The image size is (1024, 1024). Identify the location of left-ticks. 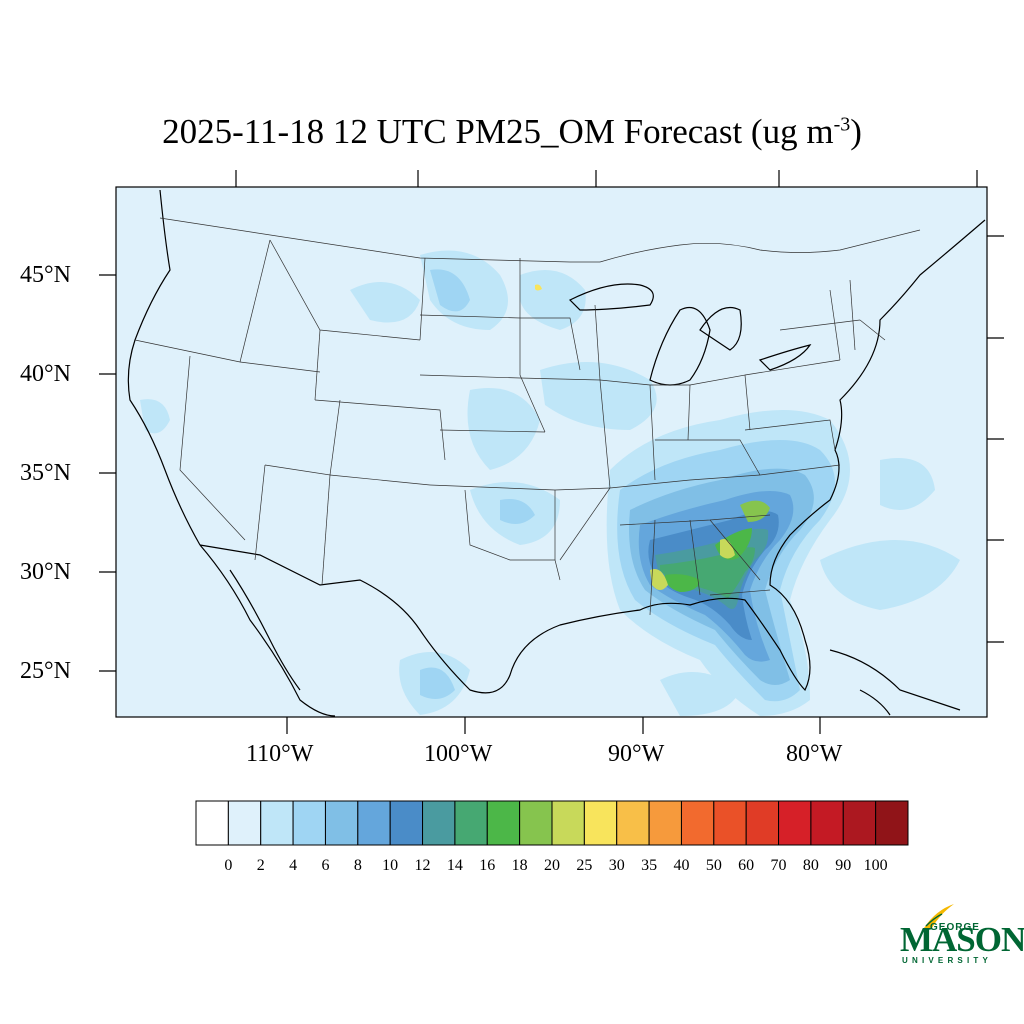
(107, 473).